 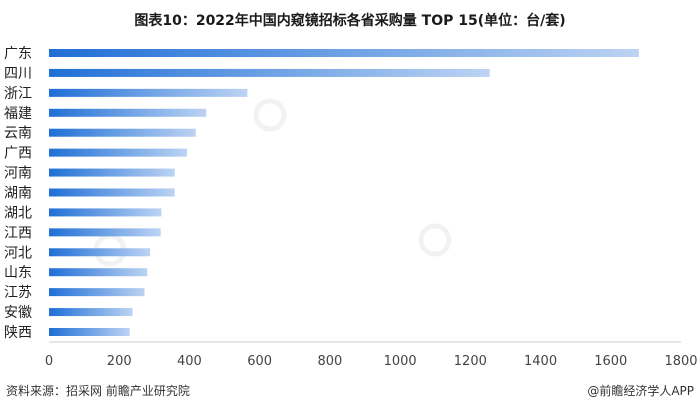 I want to click on category-label: 江西, so click(x=18, y=233).